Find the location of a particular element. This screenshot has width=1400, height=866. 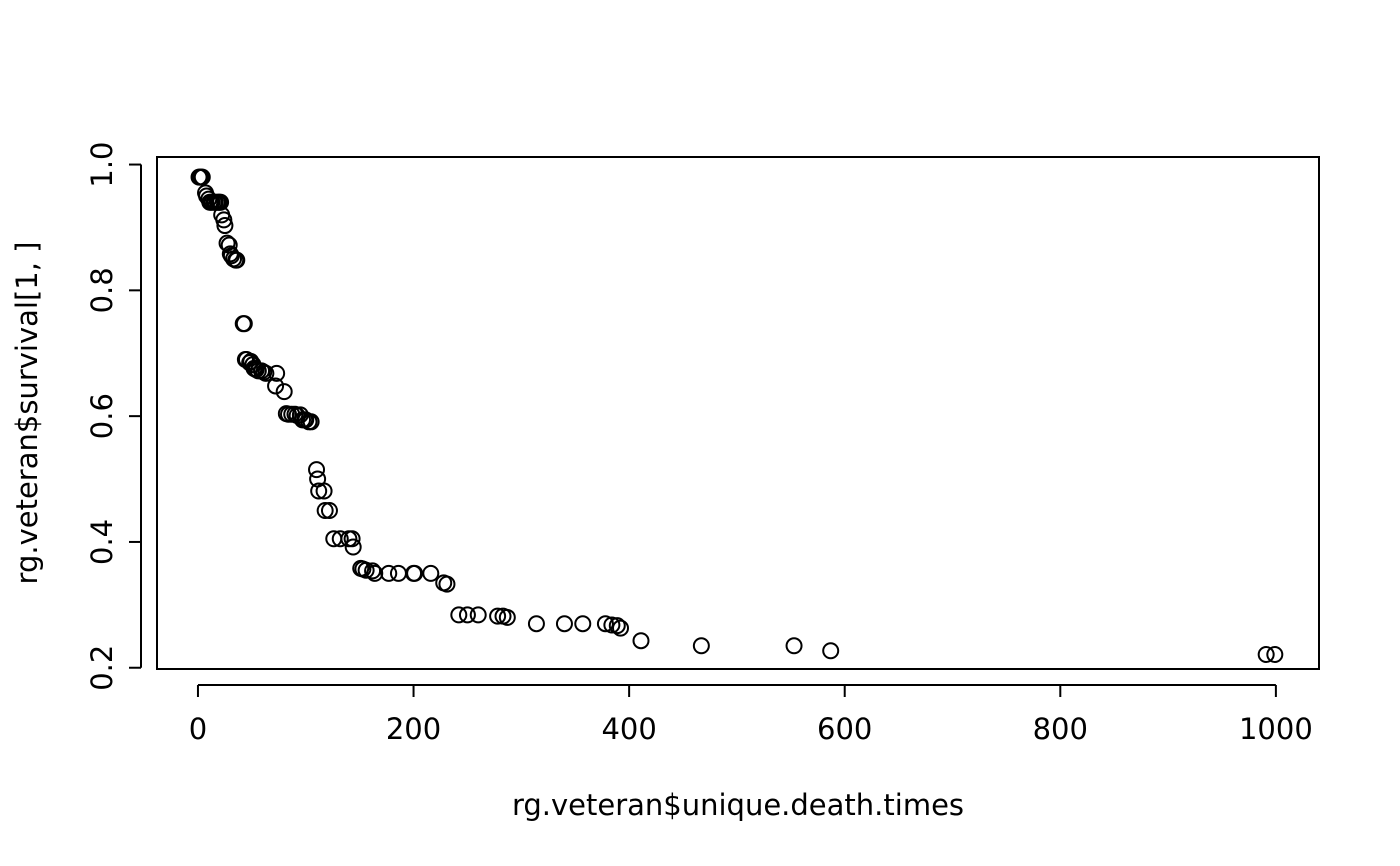

x-tick-label: 0 is located at coordinates (198, 729).